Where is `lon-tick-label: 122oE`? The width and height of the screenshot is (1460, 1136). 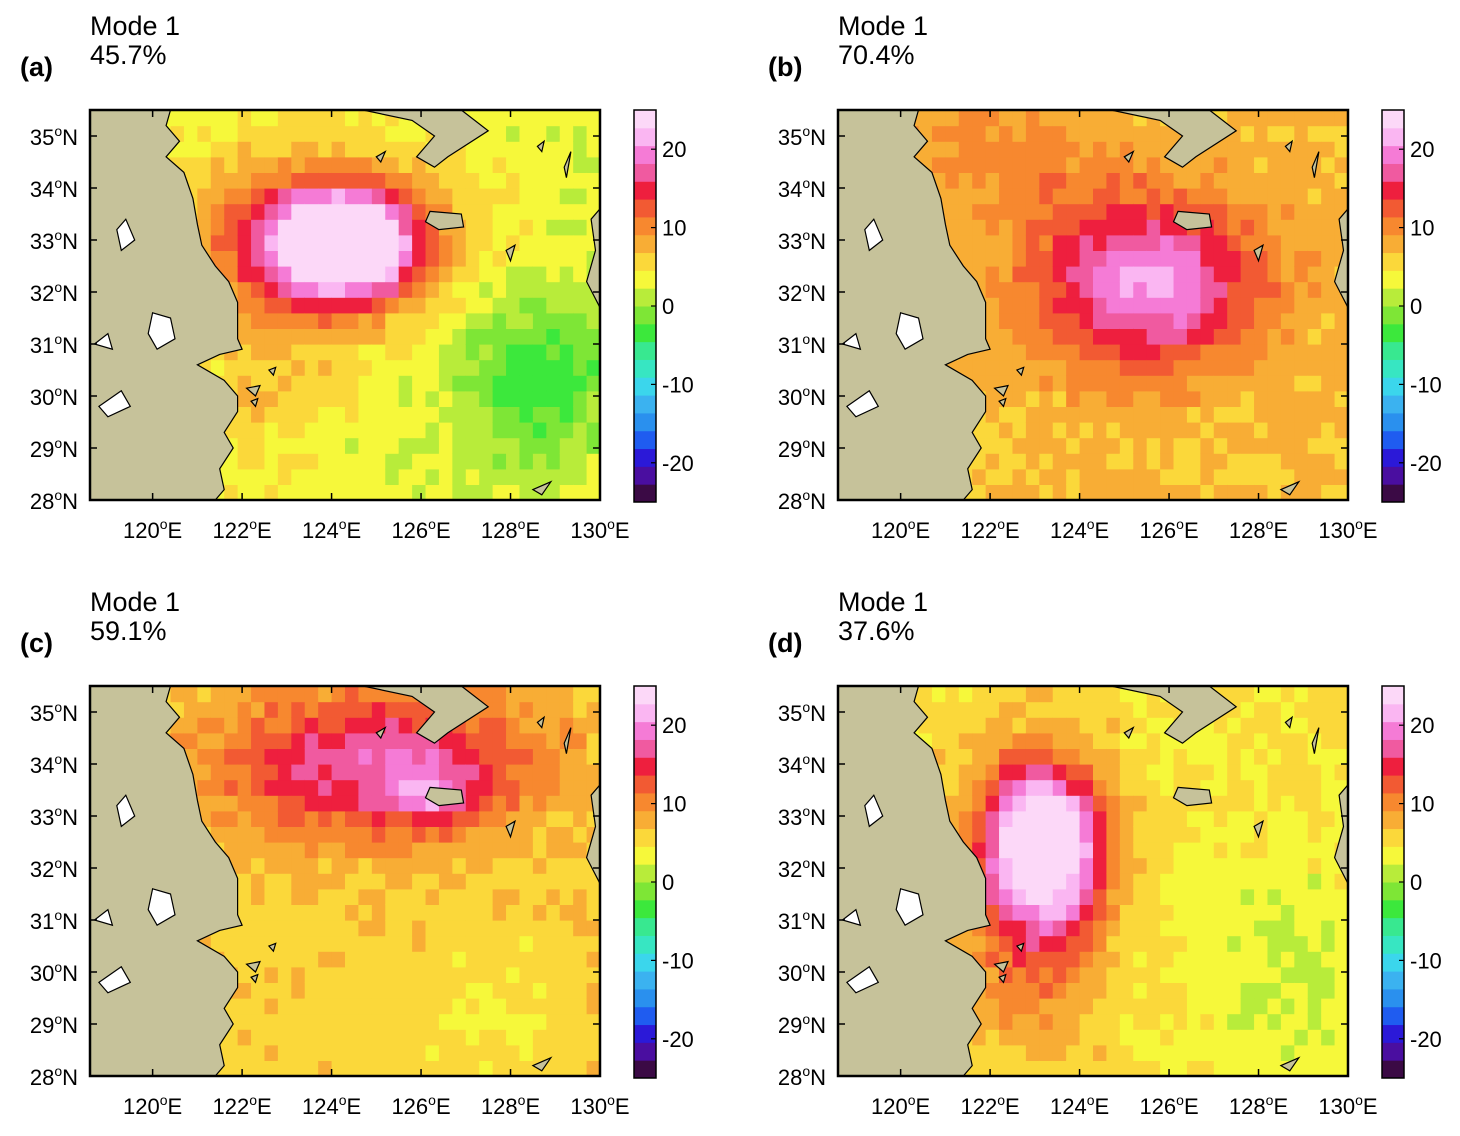
lon-tick-label: 122oE is located at coordinates (242, 1105).